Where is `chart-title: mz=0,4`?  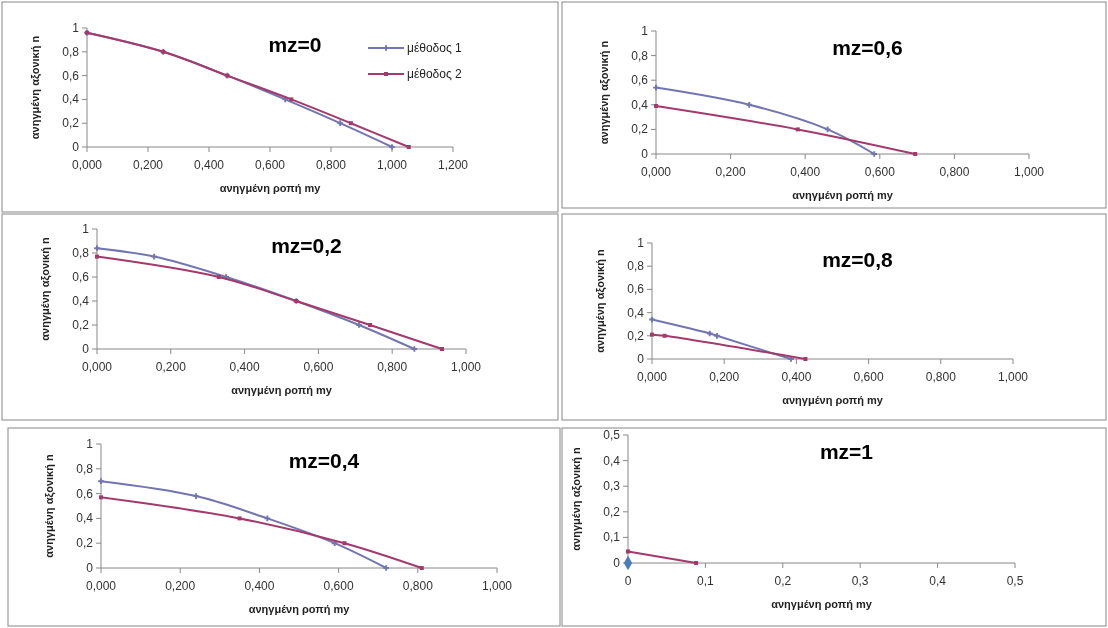
chart-title: mz=0,4 is located at coordinates (324, 460).